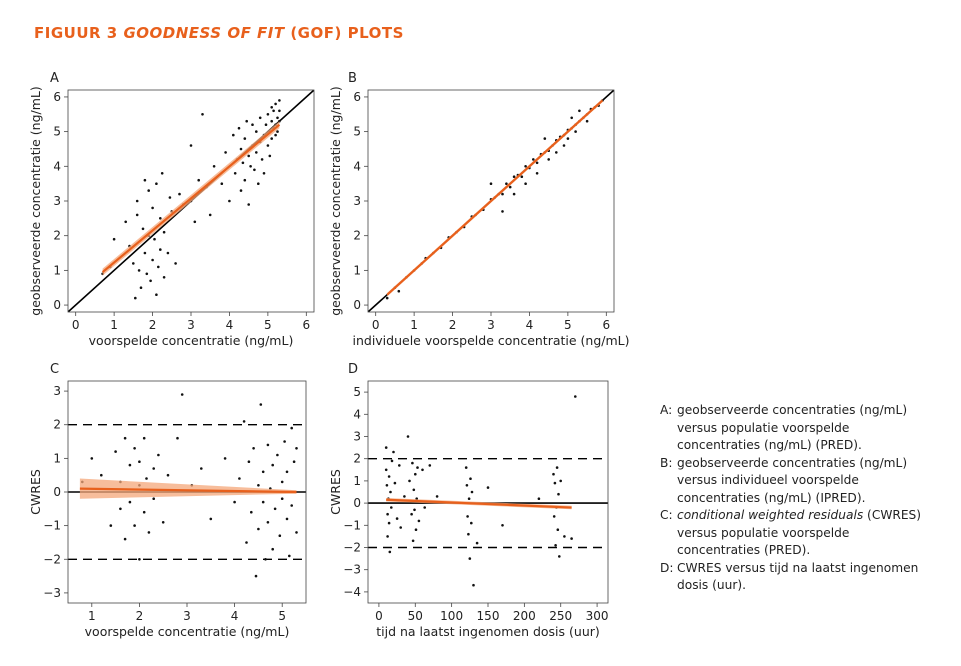 The width and height of the screenshot is (961, 666). What do you see at coordinates (357, 132) in the screenshot?
I see `y-tick-label: 5` at bounding box center [357, 132].